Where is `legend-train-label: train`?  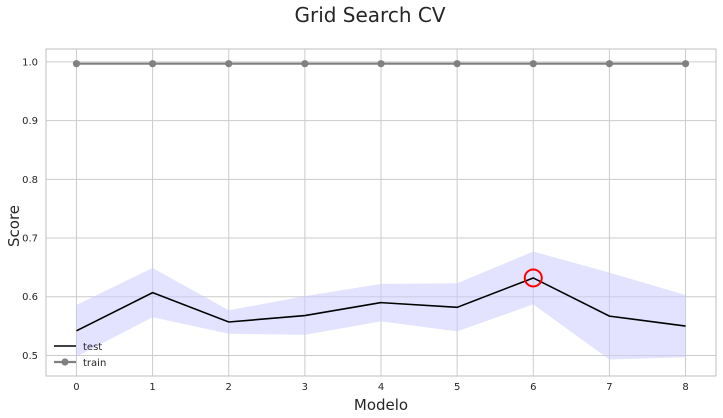 legend-train-label: train is located at coordinates (94, 363).